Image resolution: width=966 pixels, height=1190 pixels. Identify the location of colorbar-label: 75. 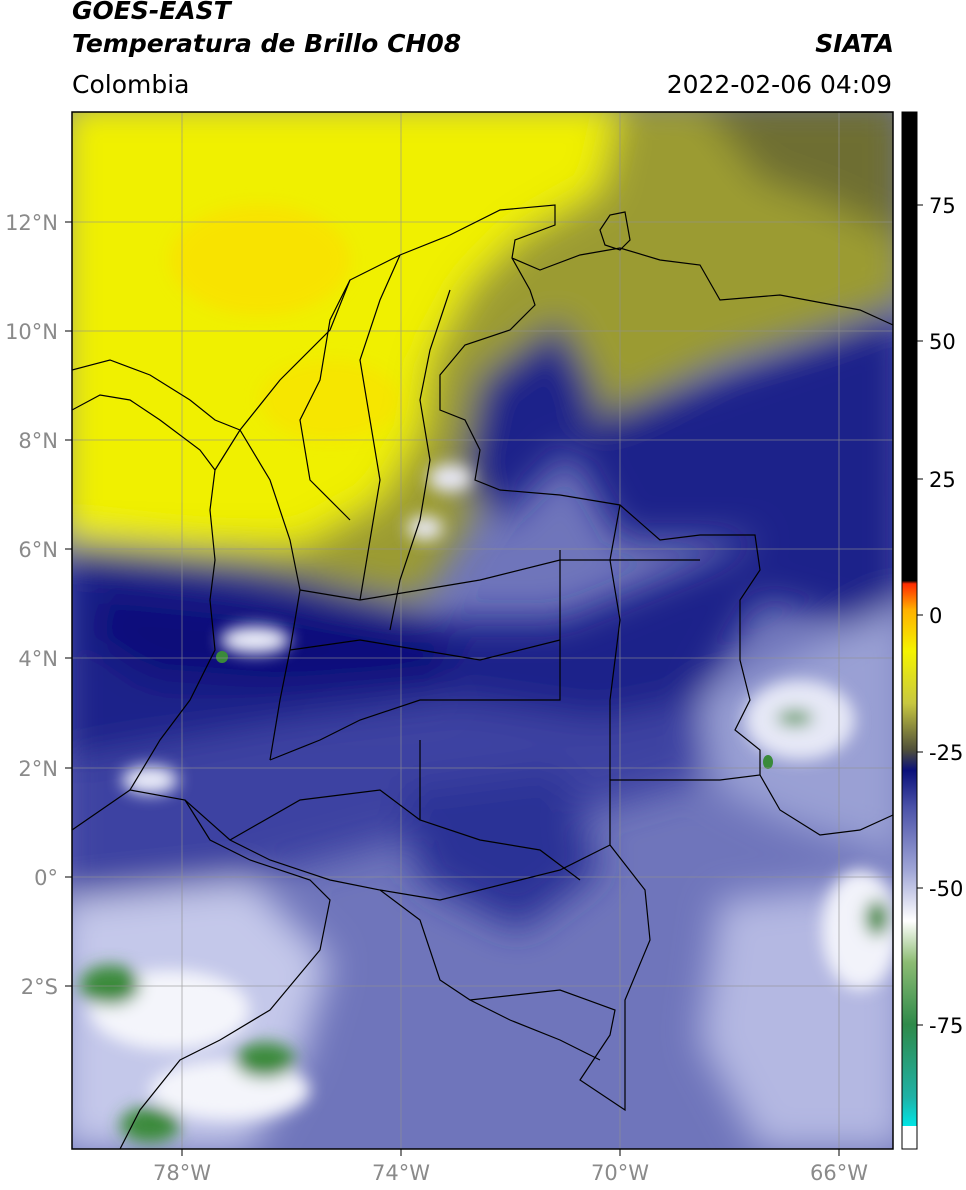
(942, 206).